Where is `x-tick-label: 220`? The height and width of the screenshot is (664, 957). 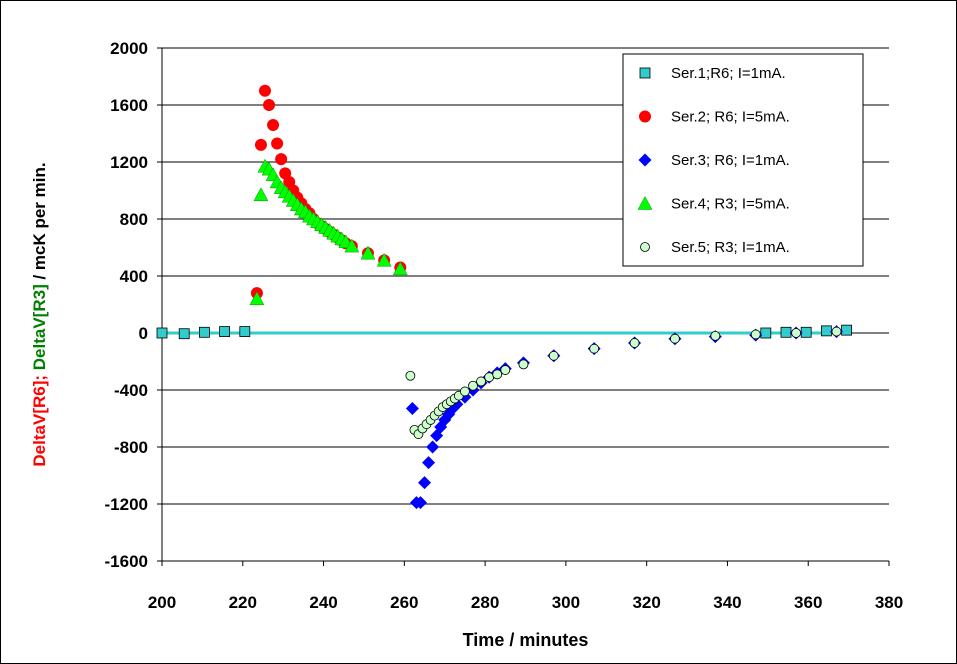
x-tick-label: 220 is located at coordinates (243, 602).